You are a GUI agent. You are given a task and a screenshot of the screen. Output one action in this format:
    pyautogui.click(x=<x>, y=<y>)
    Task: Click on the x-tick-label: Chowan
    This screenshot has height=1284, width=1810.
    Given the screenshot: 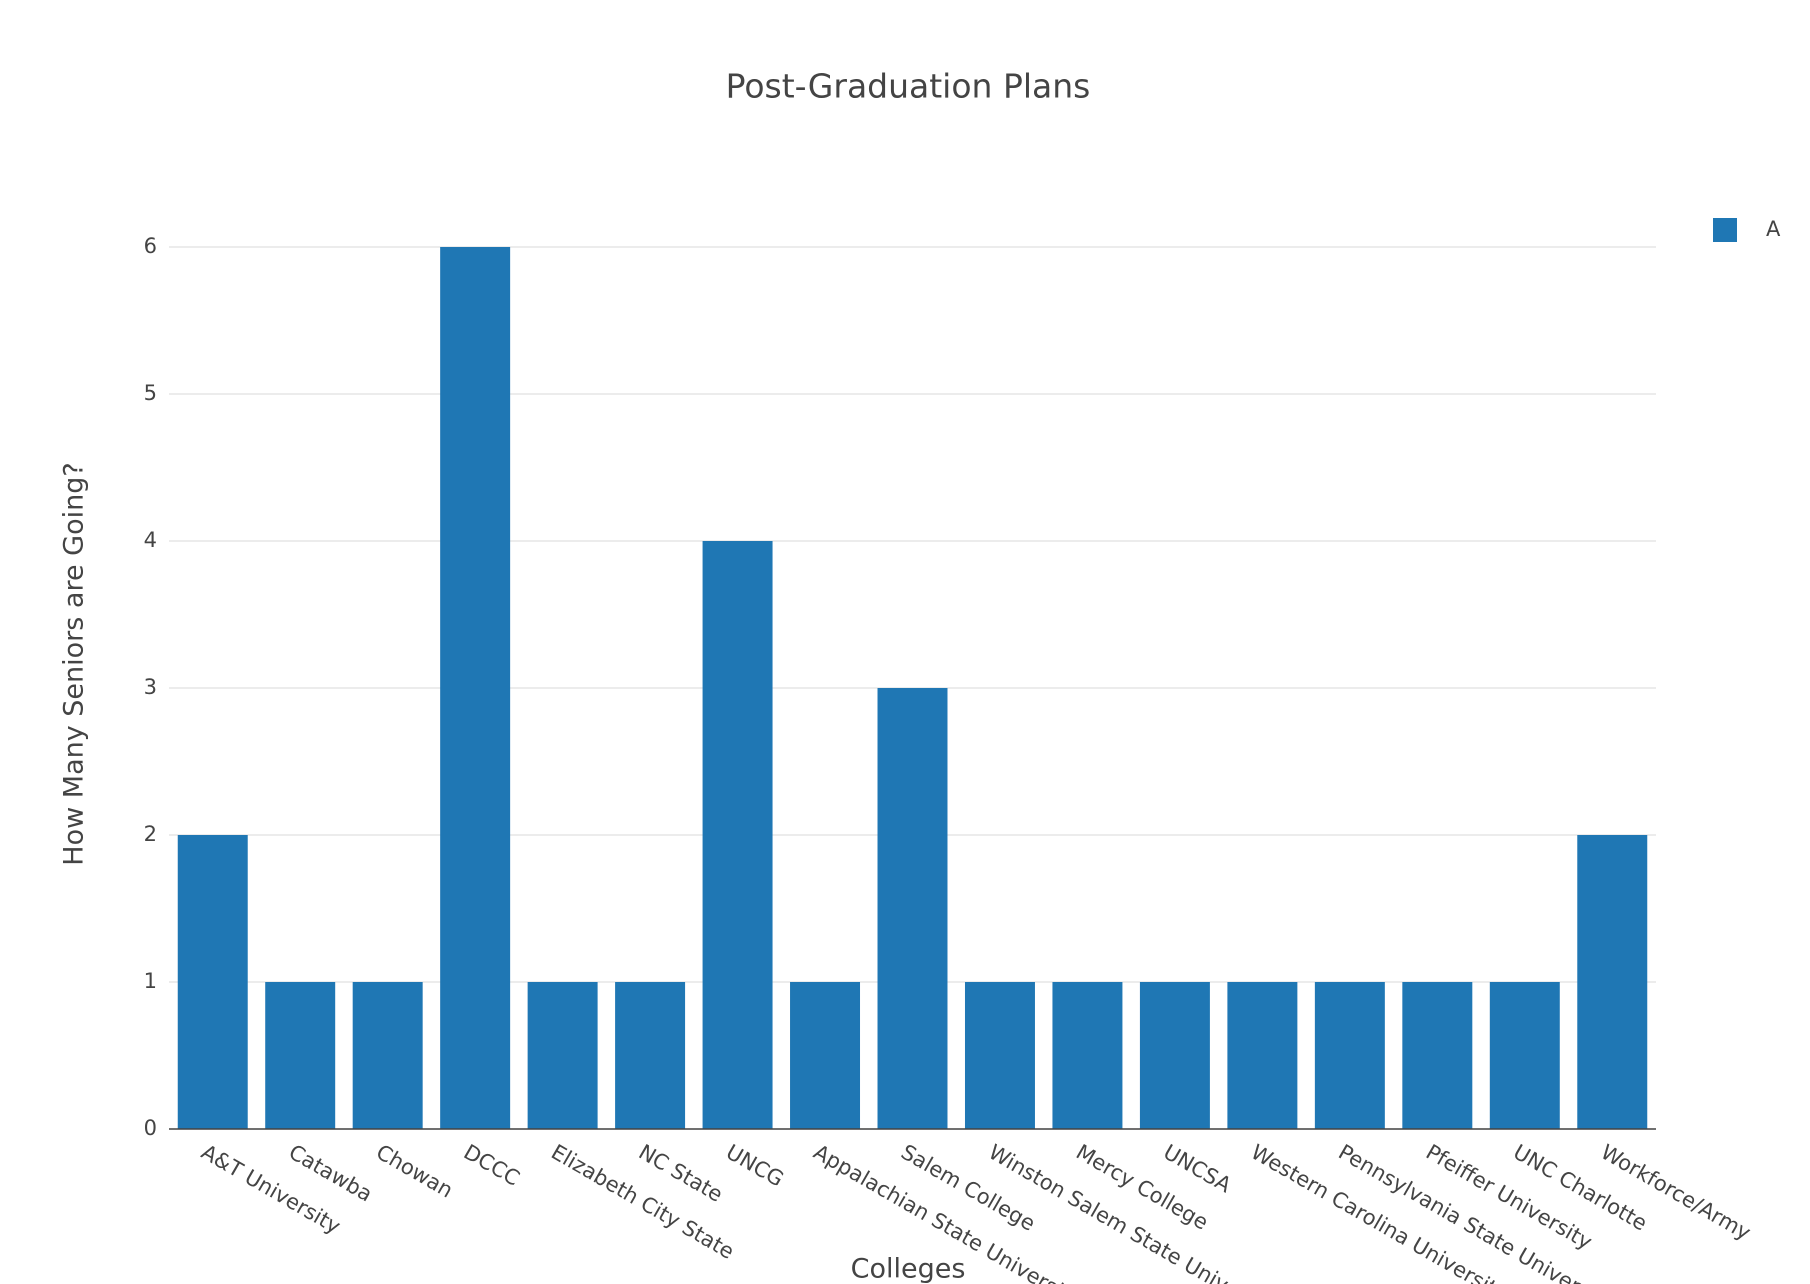 What is the action you would take?
    pyautogui.click(x=414, y=1171)
    